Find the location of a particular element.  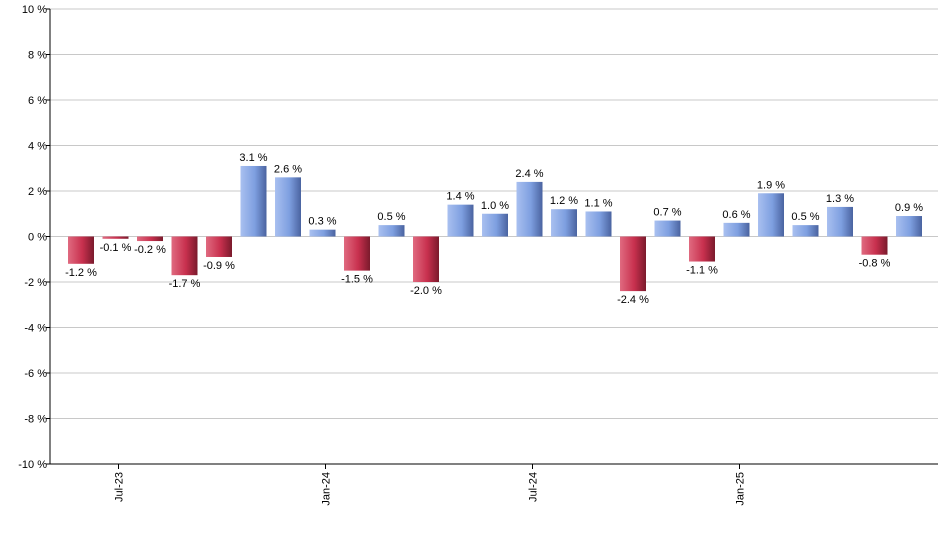

y-tick-label: 4 % is located at coordinates (37, 147).